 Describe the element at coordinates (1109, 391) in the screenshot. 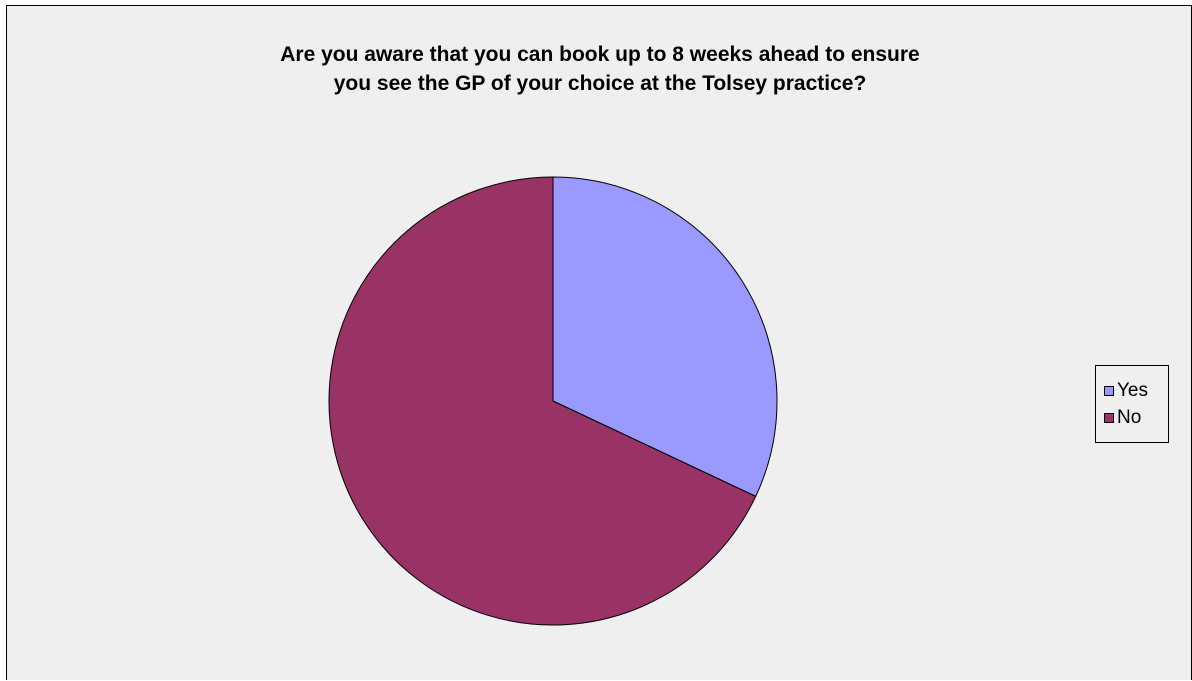

I see `legend-swatch-yes` at that location.